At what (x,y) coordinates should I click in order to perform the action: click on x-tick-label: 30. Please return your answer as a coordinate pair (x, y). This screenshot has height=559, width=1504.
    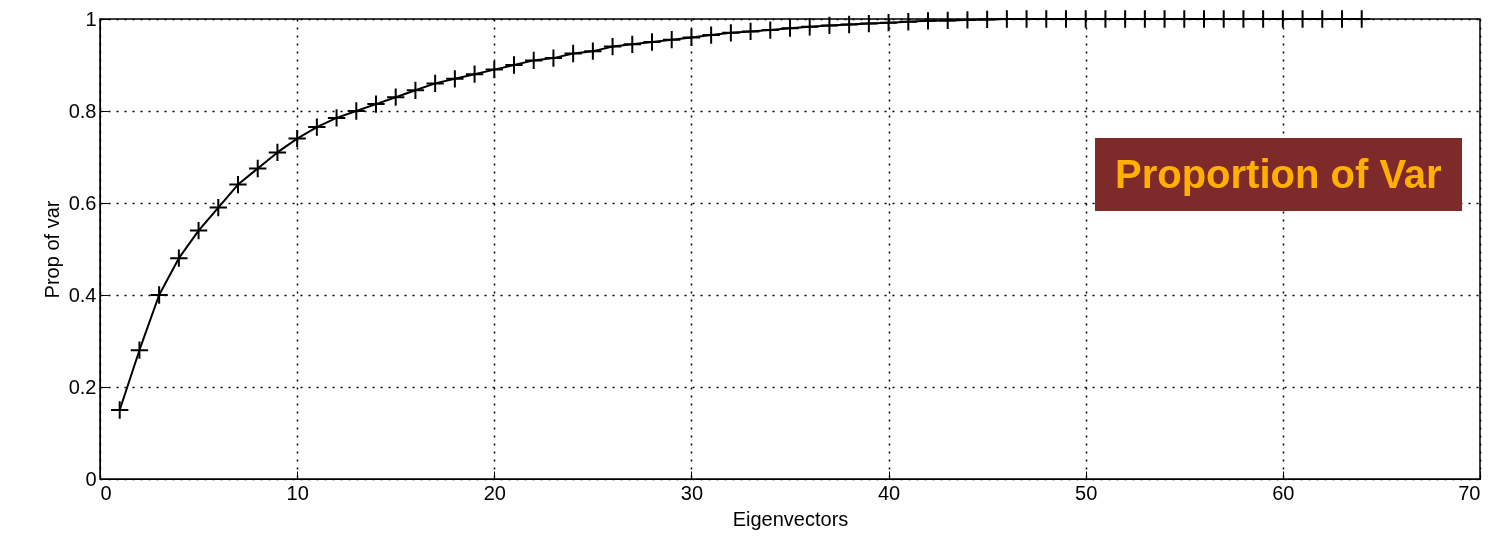
    Looking at the image, I should click on (692, 492).